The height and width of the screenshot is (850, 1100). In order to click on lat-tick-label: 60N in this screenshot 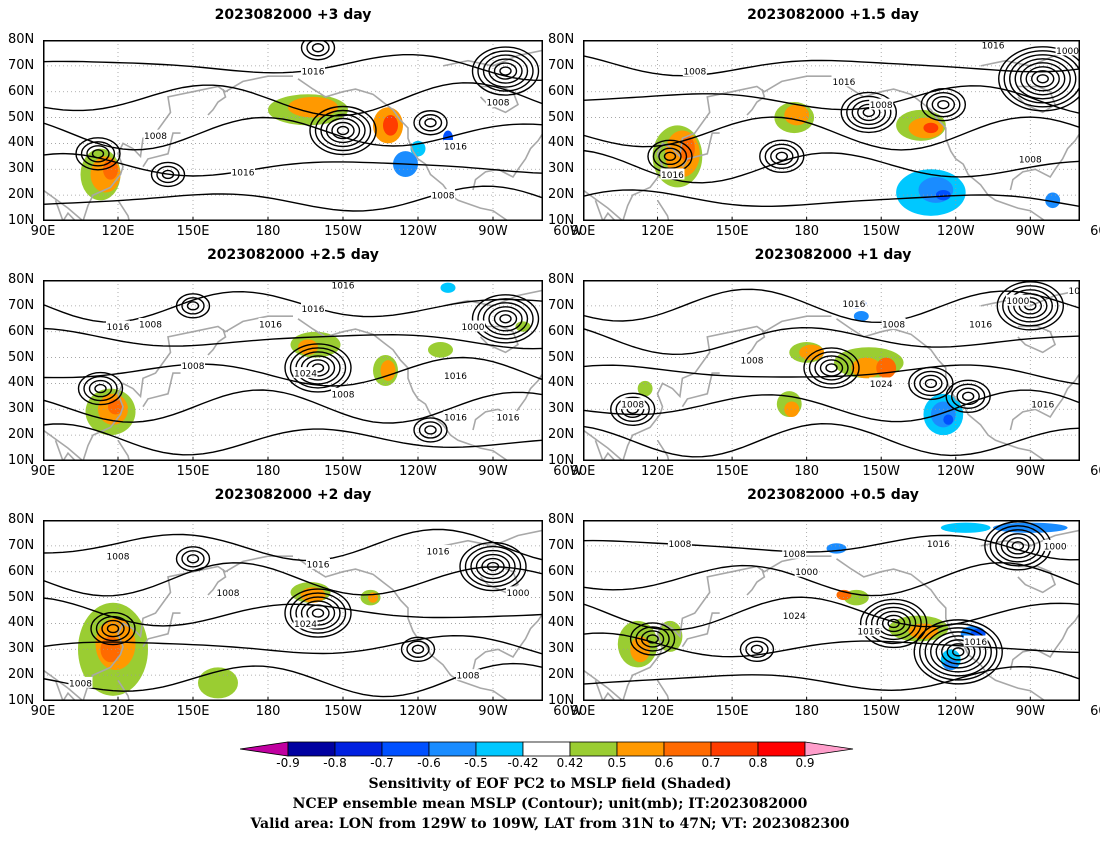, I will do `click(561, 571)`.